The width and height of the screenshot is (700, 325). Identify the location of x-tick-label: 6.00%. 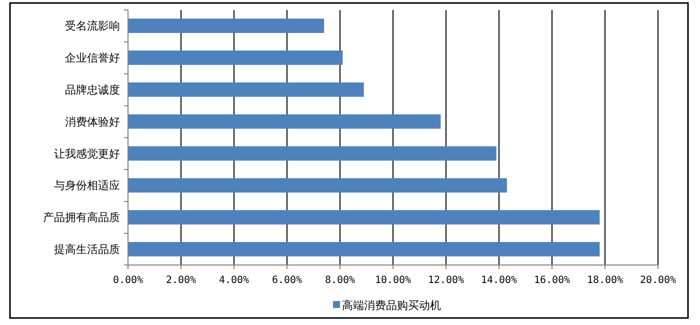
(287, 280).